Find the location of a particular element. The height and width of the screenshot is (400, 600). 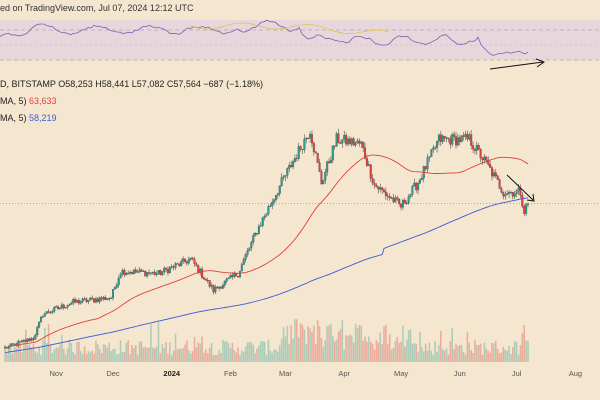

legend-ma200-row: MA, 5) 58,219 is located at coordinates (131, 118).